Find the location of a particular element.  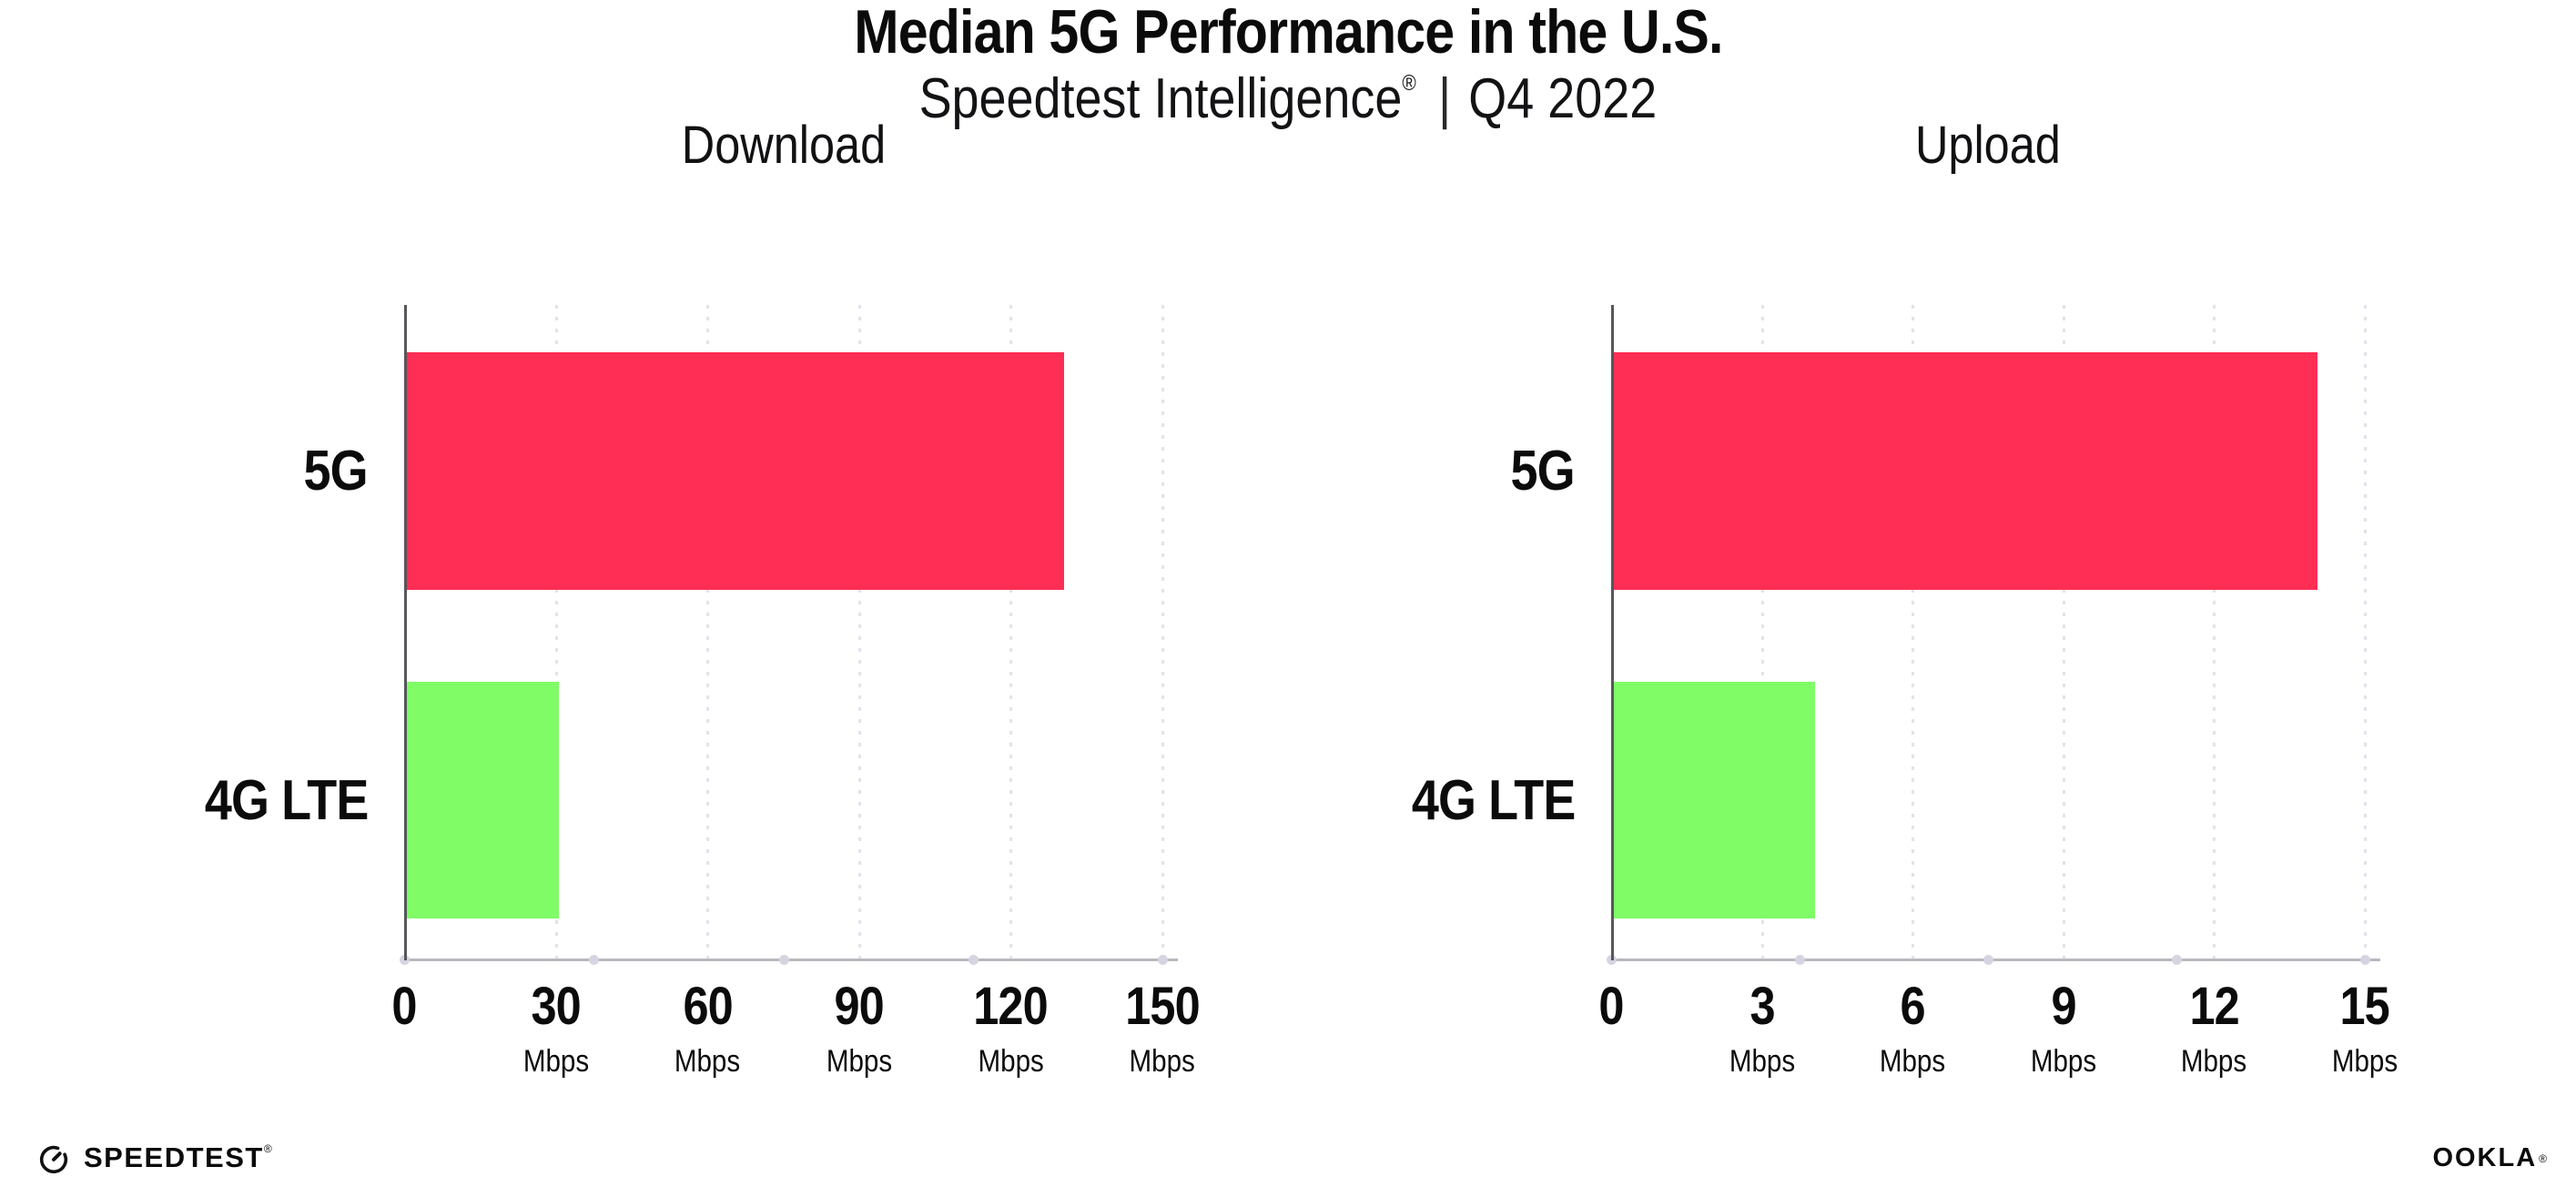

x-tick-9: 9 Mbps is located at coordinates (2063, 1029).